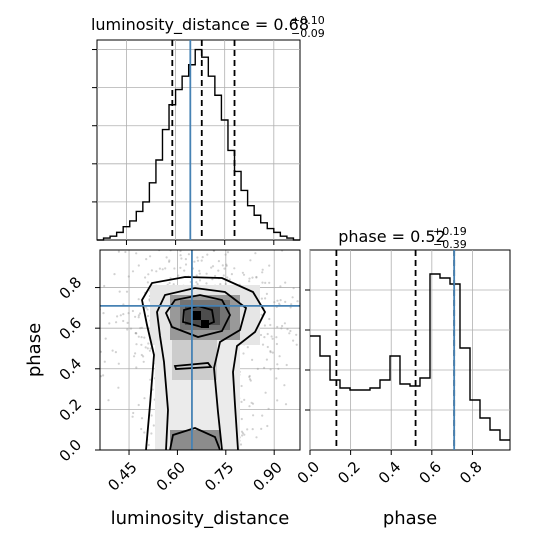  What do you see at coordinates (194, 360) in the screenshot?
I see `density-cell` at bounding box center [194, 360].